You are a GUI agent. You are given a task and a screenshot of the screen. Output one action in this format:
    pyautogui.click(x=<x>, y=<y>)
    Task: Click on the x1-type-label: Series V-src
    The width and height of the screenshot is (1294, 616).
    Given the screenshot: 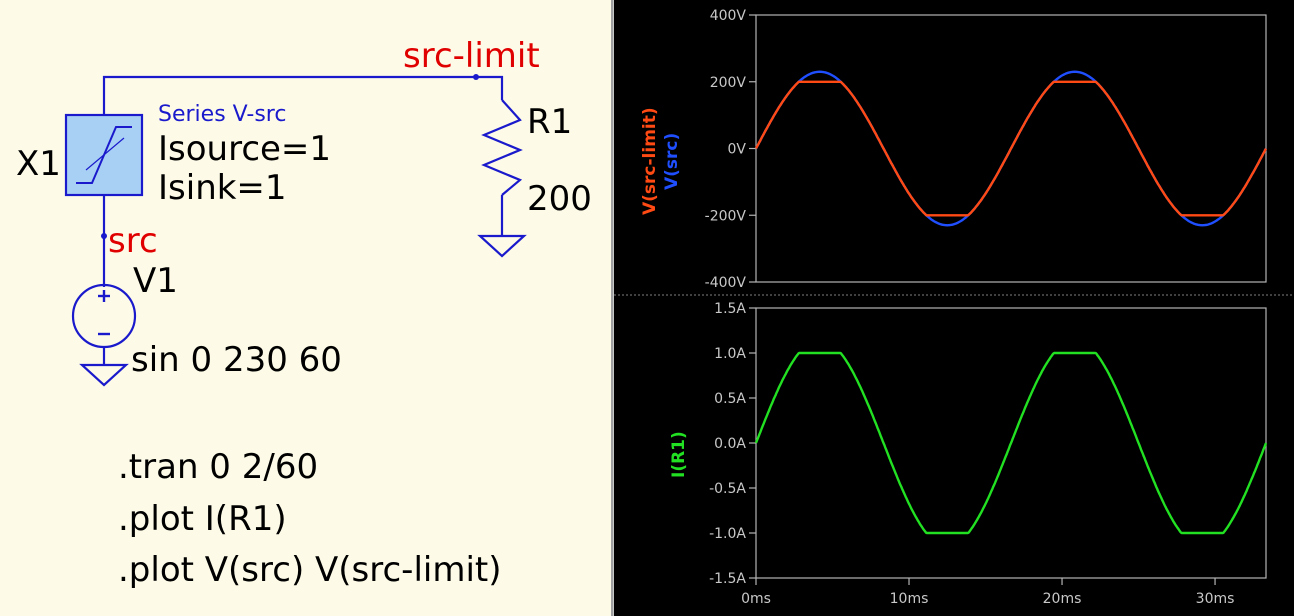 What is the action you would take?
    pyautogui.click(x=222, y=114)
    